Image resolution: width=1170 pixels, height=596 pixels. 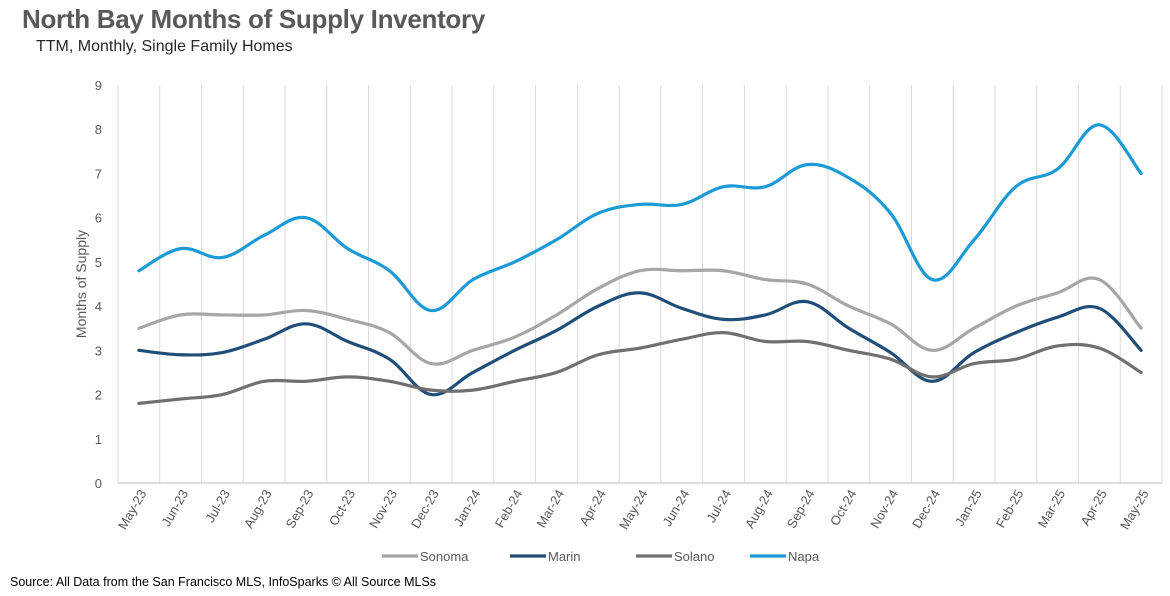 What do you see at coordinates (926, 509) in the screenshot?
I see `x-tick-label: Dec-24` at bounding box center [926, 509].